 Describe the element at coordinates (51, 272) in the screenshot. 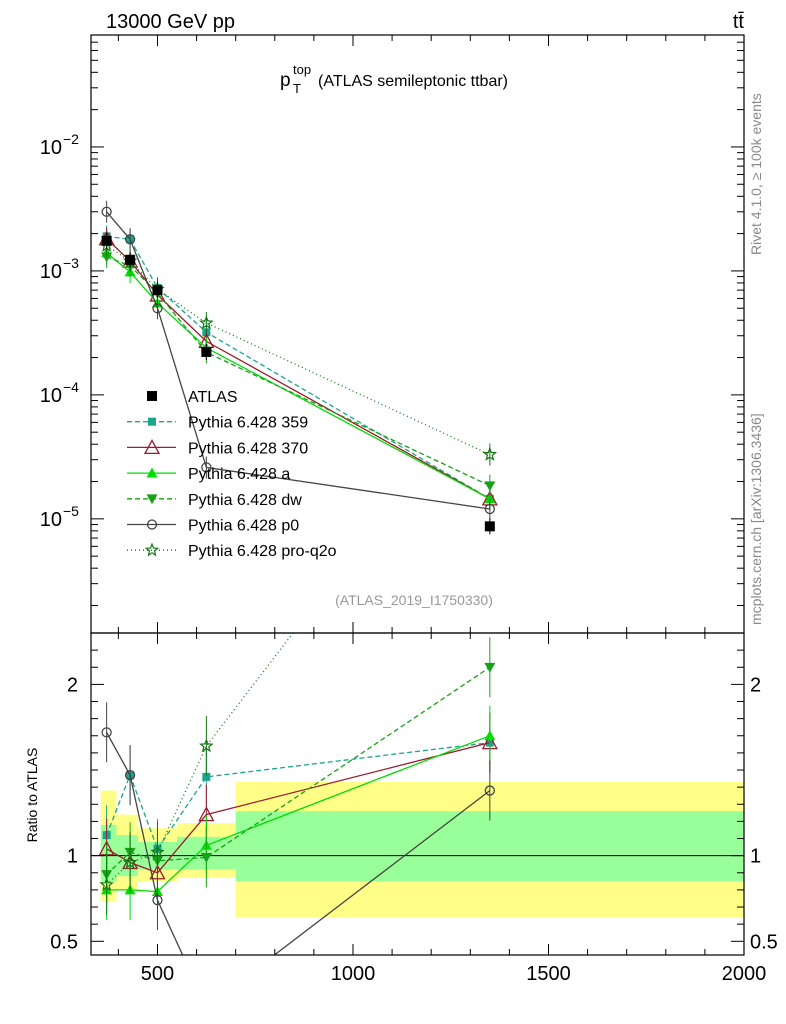

I see `y-tick-label-mant-1: 10` at that location.